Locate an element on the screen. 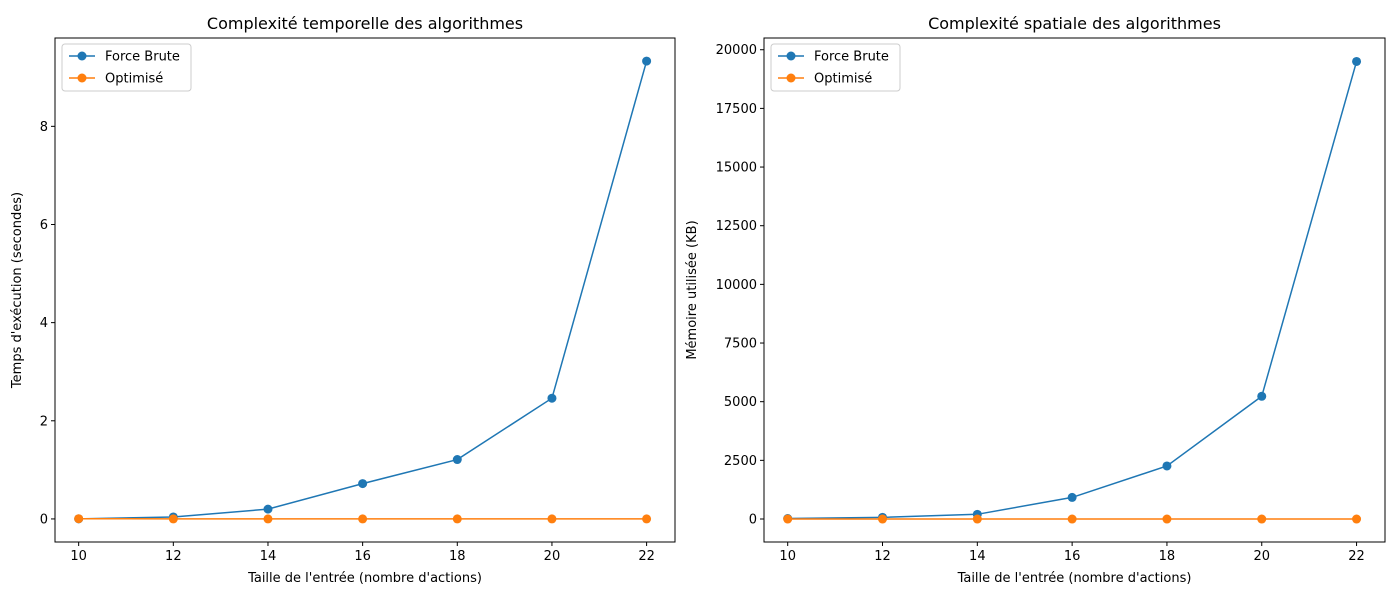  y-axis-label: Mémoire utilisée (KB) is located at coordinates (692, 289).